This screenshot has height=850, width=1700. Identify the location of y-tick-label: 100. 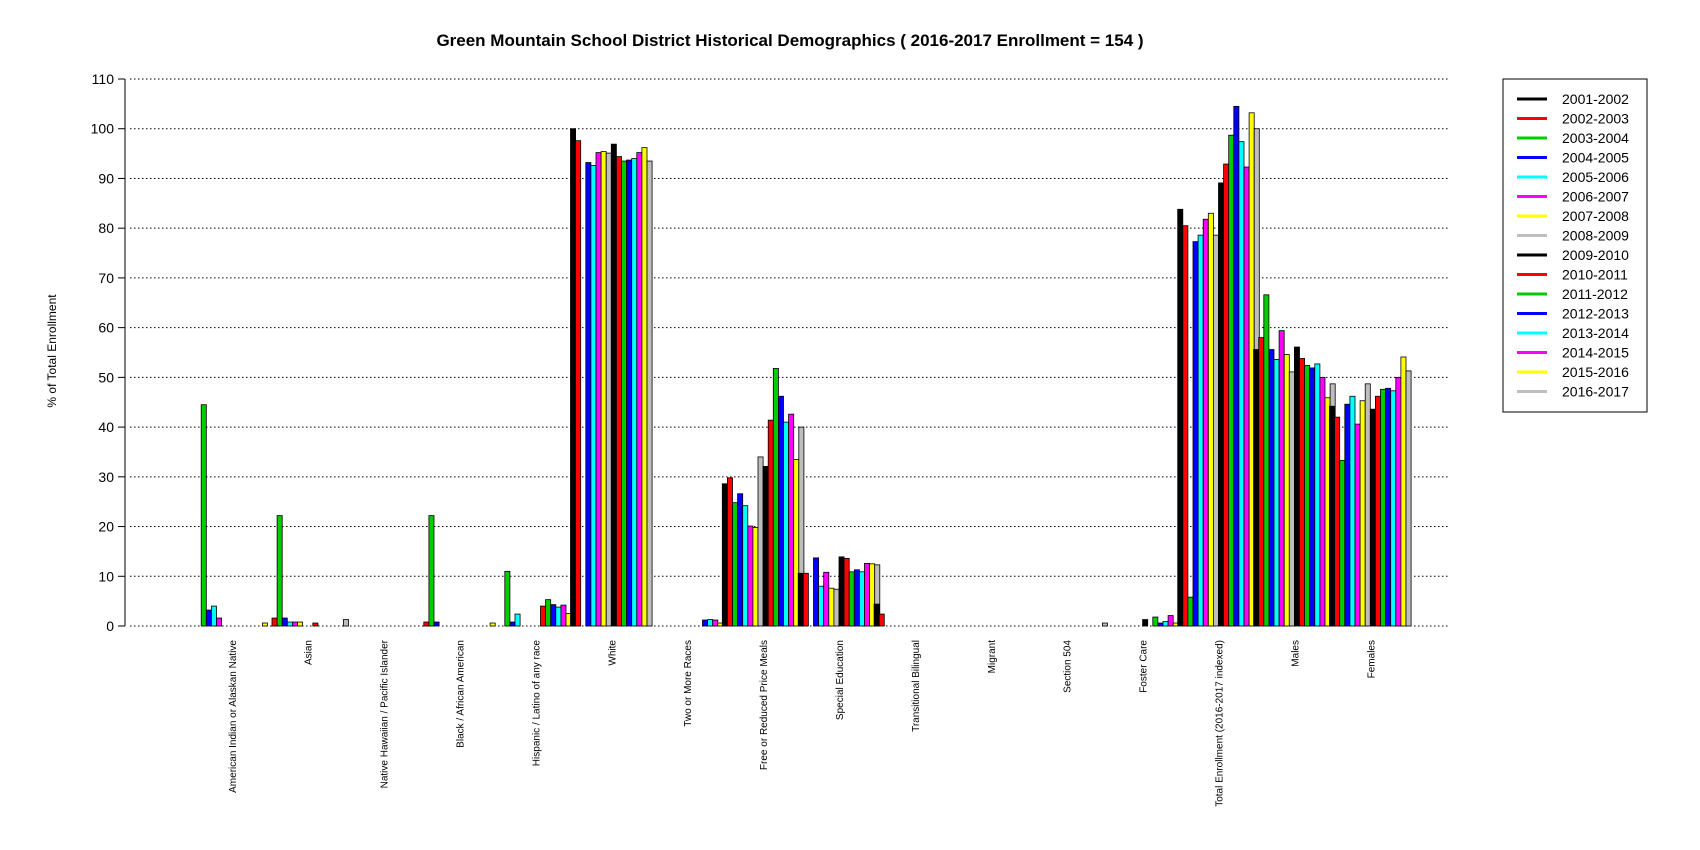
(103, 129).